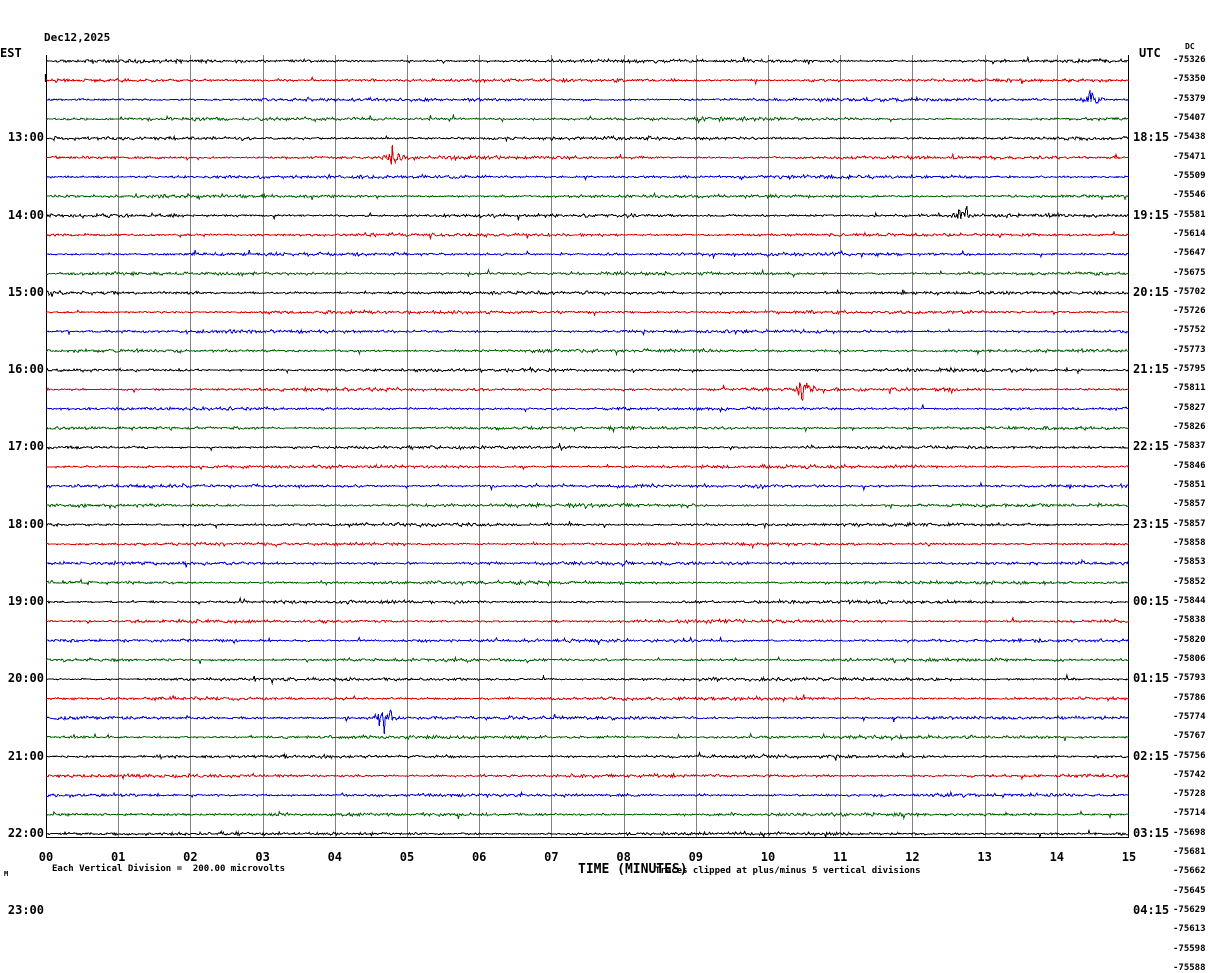 This screenshot has height=973, width=1210. I want to click on dc-value: -75407, so click(1189, 117).